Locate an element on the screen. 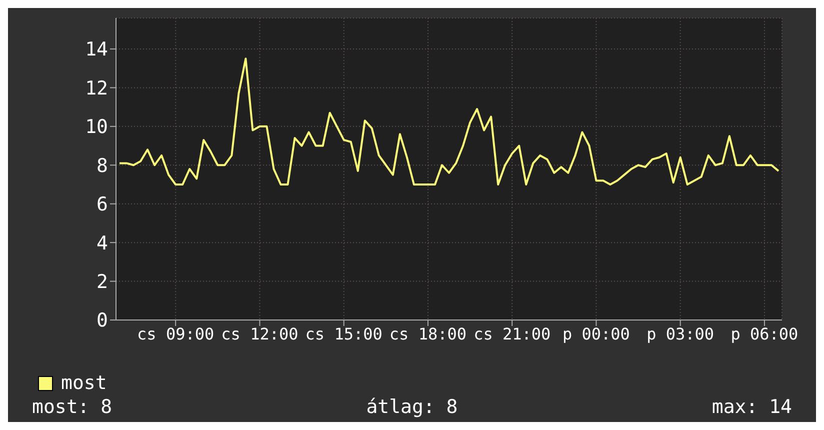  x-tick-label: cs 21:00 is located at coordinates (512, 334).